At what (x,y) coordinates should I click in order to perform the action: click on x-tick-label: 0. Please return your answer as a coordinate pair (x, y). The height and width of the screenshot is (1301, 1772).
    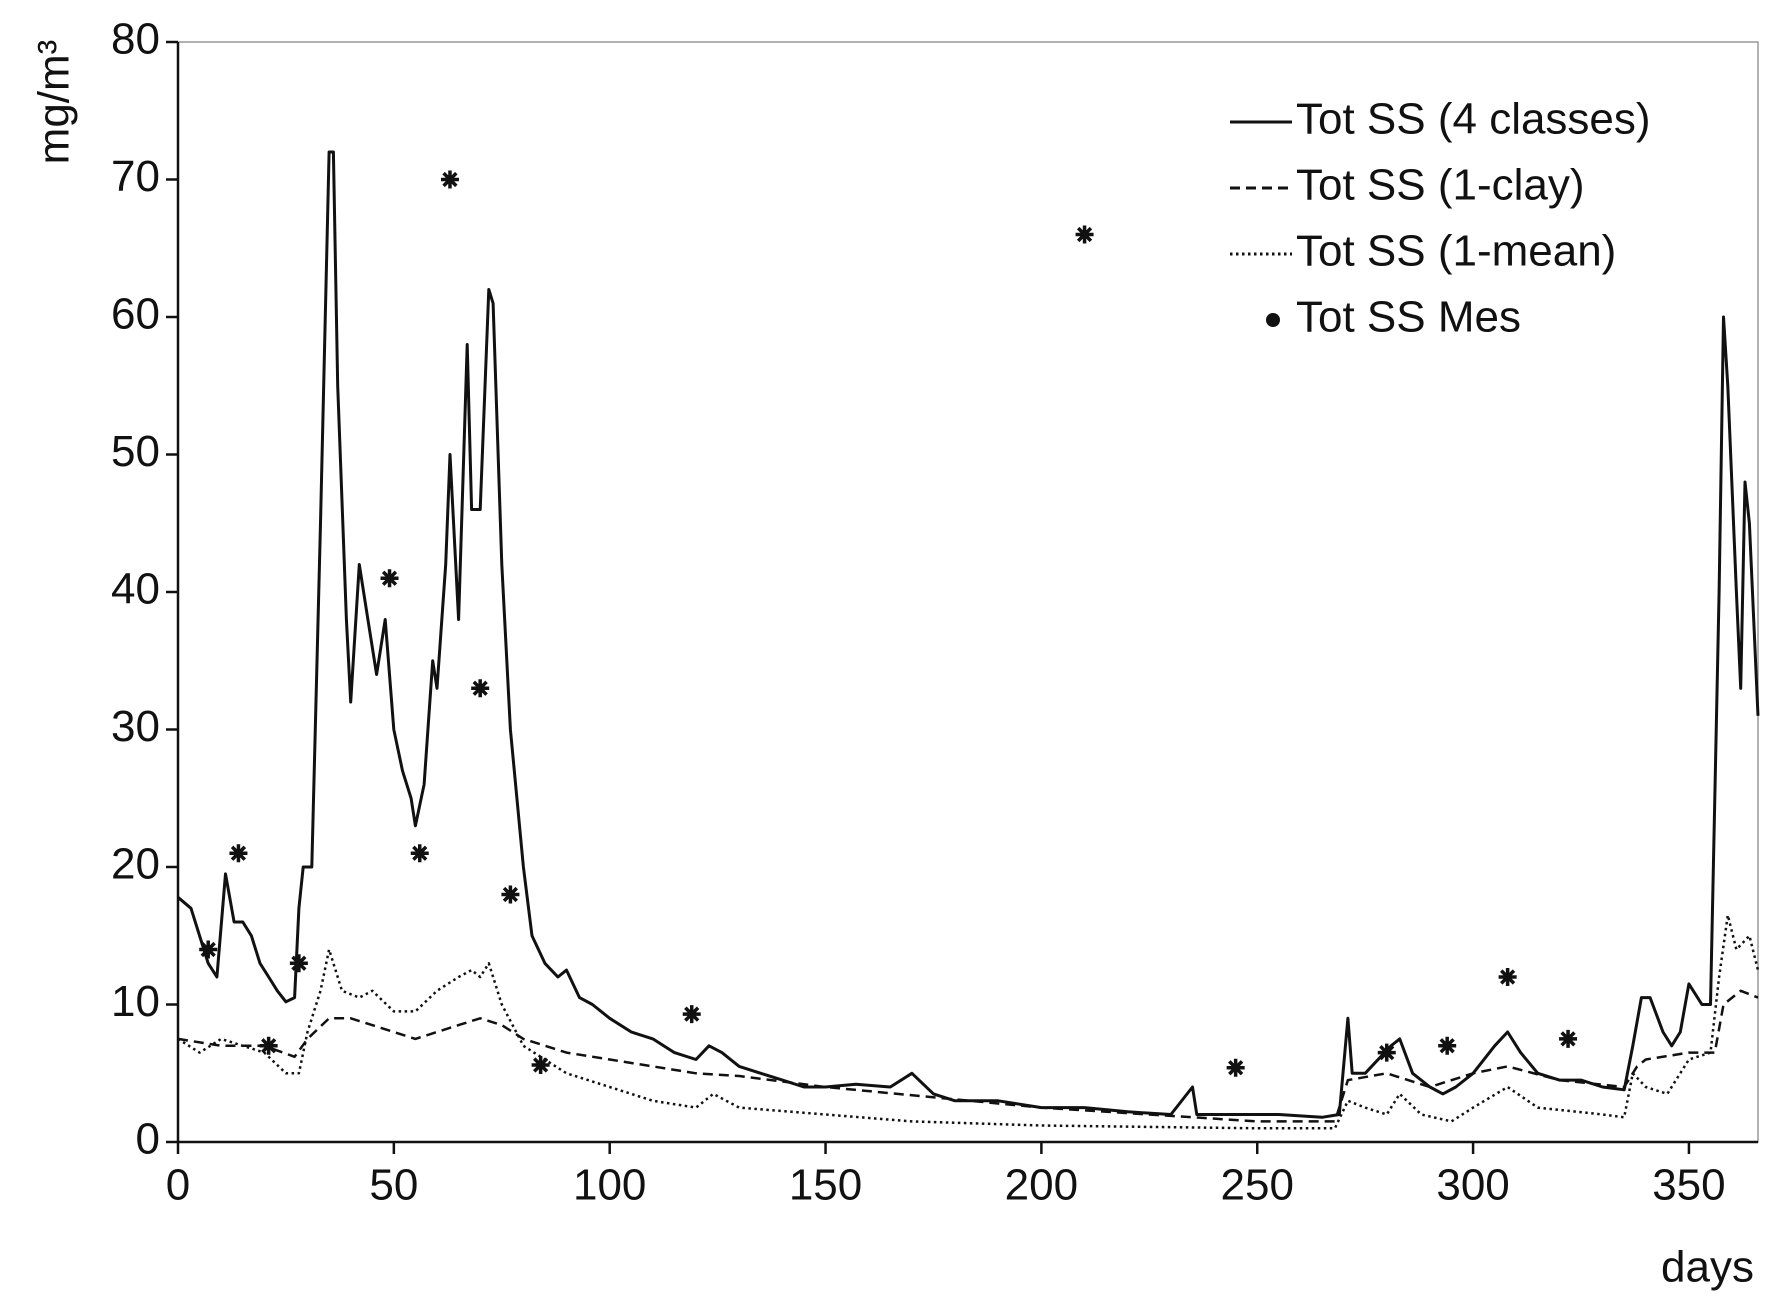
    Looking at the image, I should click on (178, 1185).